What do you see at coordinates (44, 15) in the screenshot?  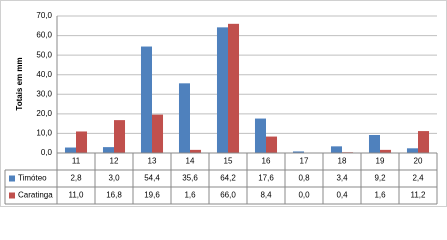 I see `y-tick-label: 70,0` at bounding box center [44, 15].